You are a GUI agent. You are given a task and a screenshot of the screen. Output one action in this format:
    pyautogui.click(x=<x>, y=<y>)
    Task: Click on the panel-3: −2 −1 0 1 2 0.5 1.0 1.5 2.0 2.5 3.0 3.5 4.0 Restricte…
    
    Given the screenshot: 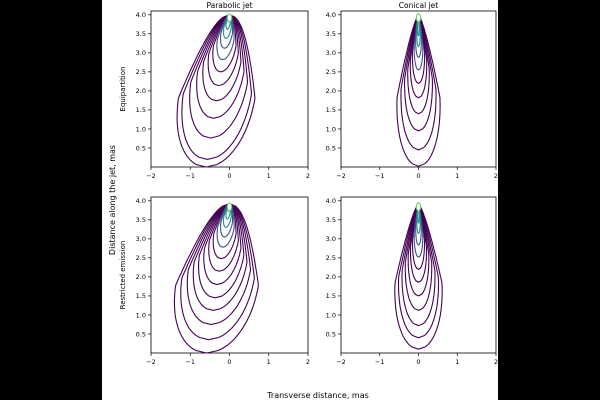 What is the action you would take?
    pyautogui.click(x=214, y=281)
    